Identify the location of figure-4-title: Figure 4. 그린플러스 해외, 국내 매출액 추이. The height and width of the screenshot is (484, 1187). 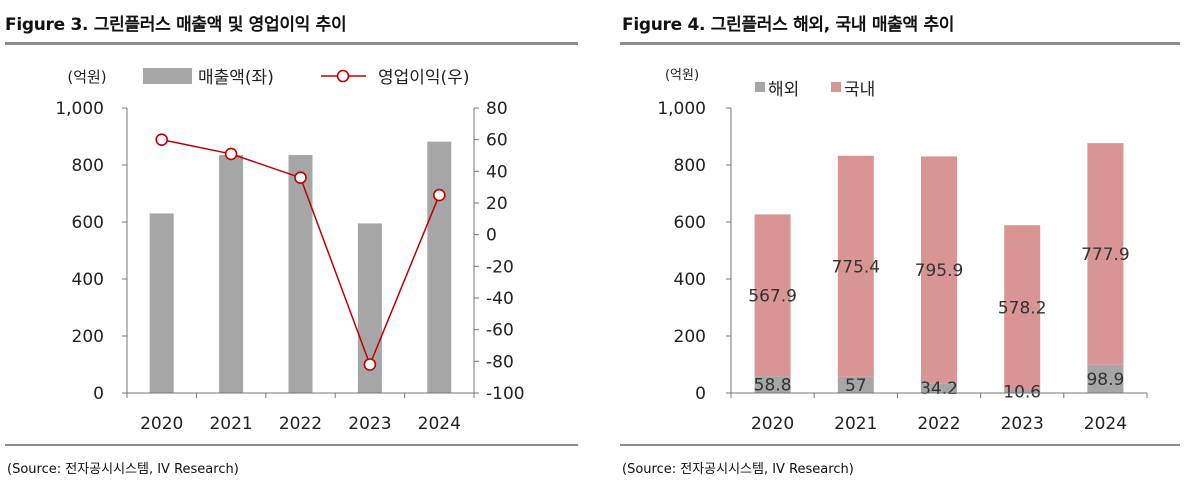
(788, 25).